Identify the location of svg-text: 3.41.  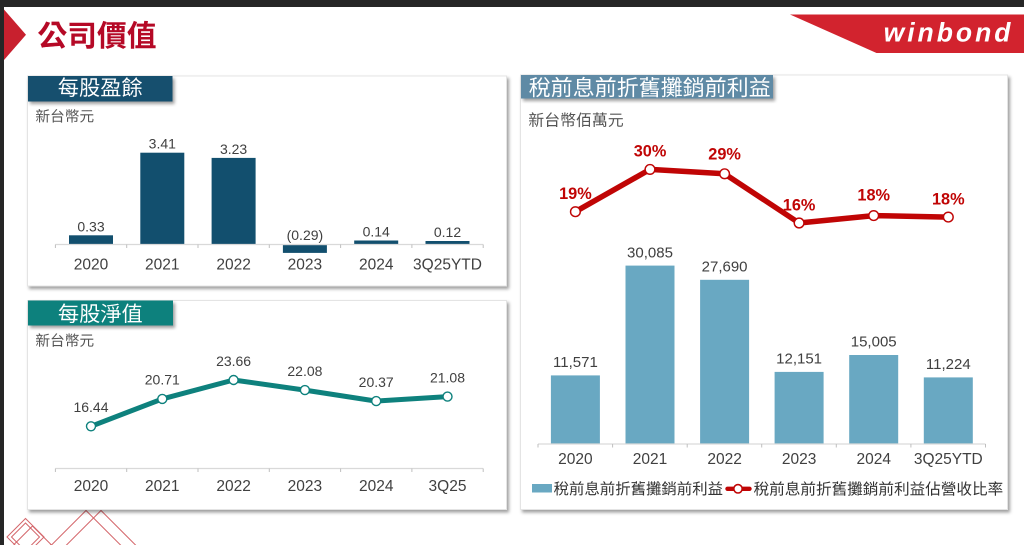
(162, 144).